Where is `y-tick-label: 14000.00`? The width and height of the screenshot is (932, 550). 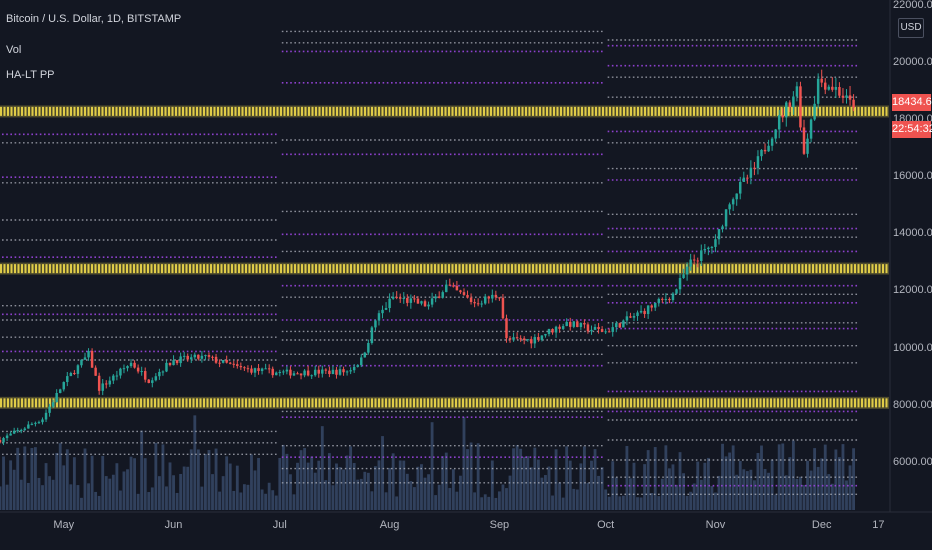 y-tick-label: 14000.00 is located at coordinates (912, 233).